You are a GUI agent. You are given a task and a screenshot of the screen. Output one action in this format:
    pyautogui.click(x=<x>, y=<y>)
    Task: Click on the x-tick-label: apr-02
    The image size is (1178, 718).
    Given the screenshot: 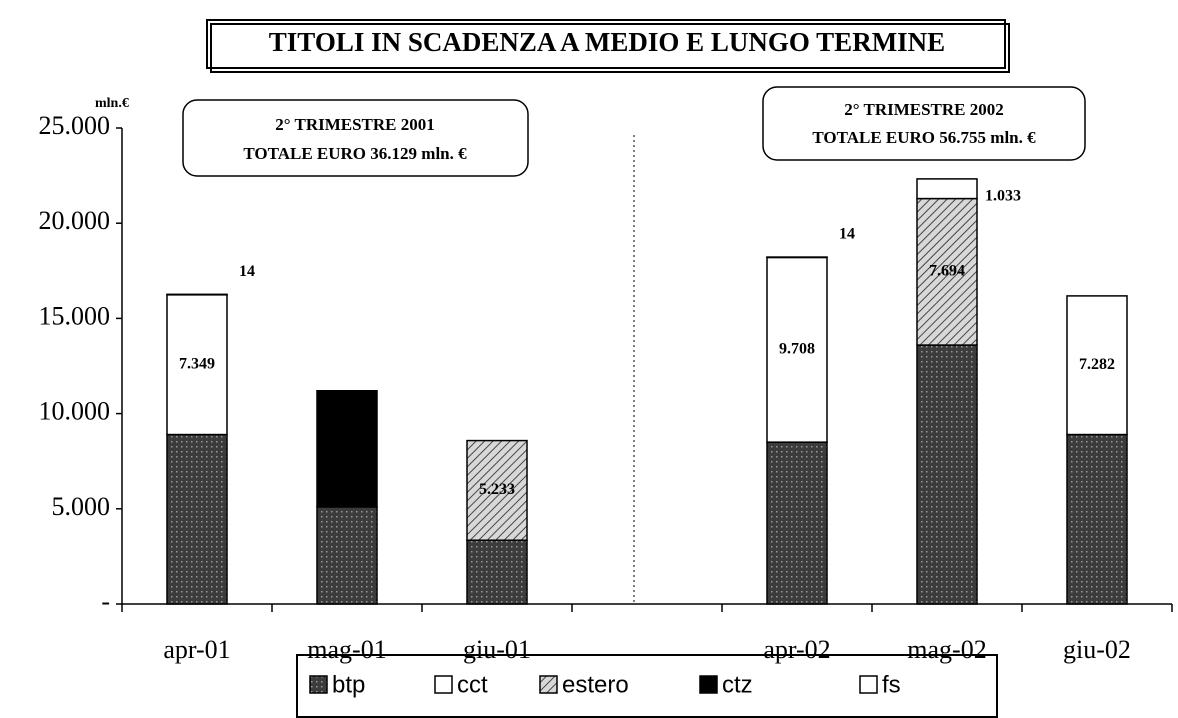 What is the action you would take?
    pyautogui.click(x=796, y=649)
    